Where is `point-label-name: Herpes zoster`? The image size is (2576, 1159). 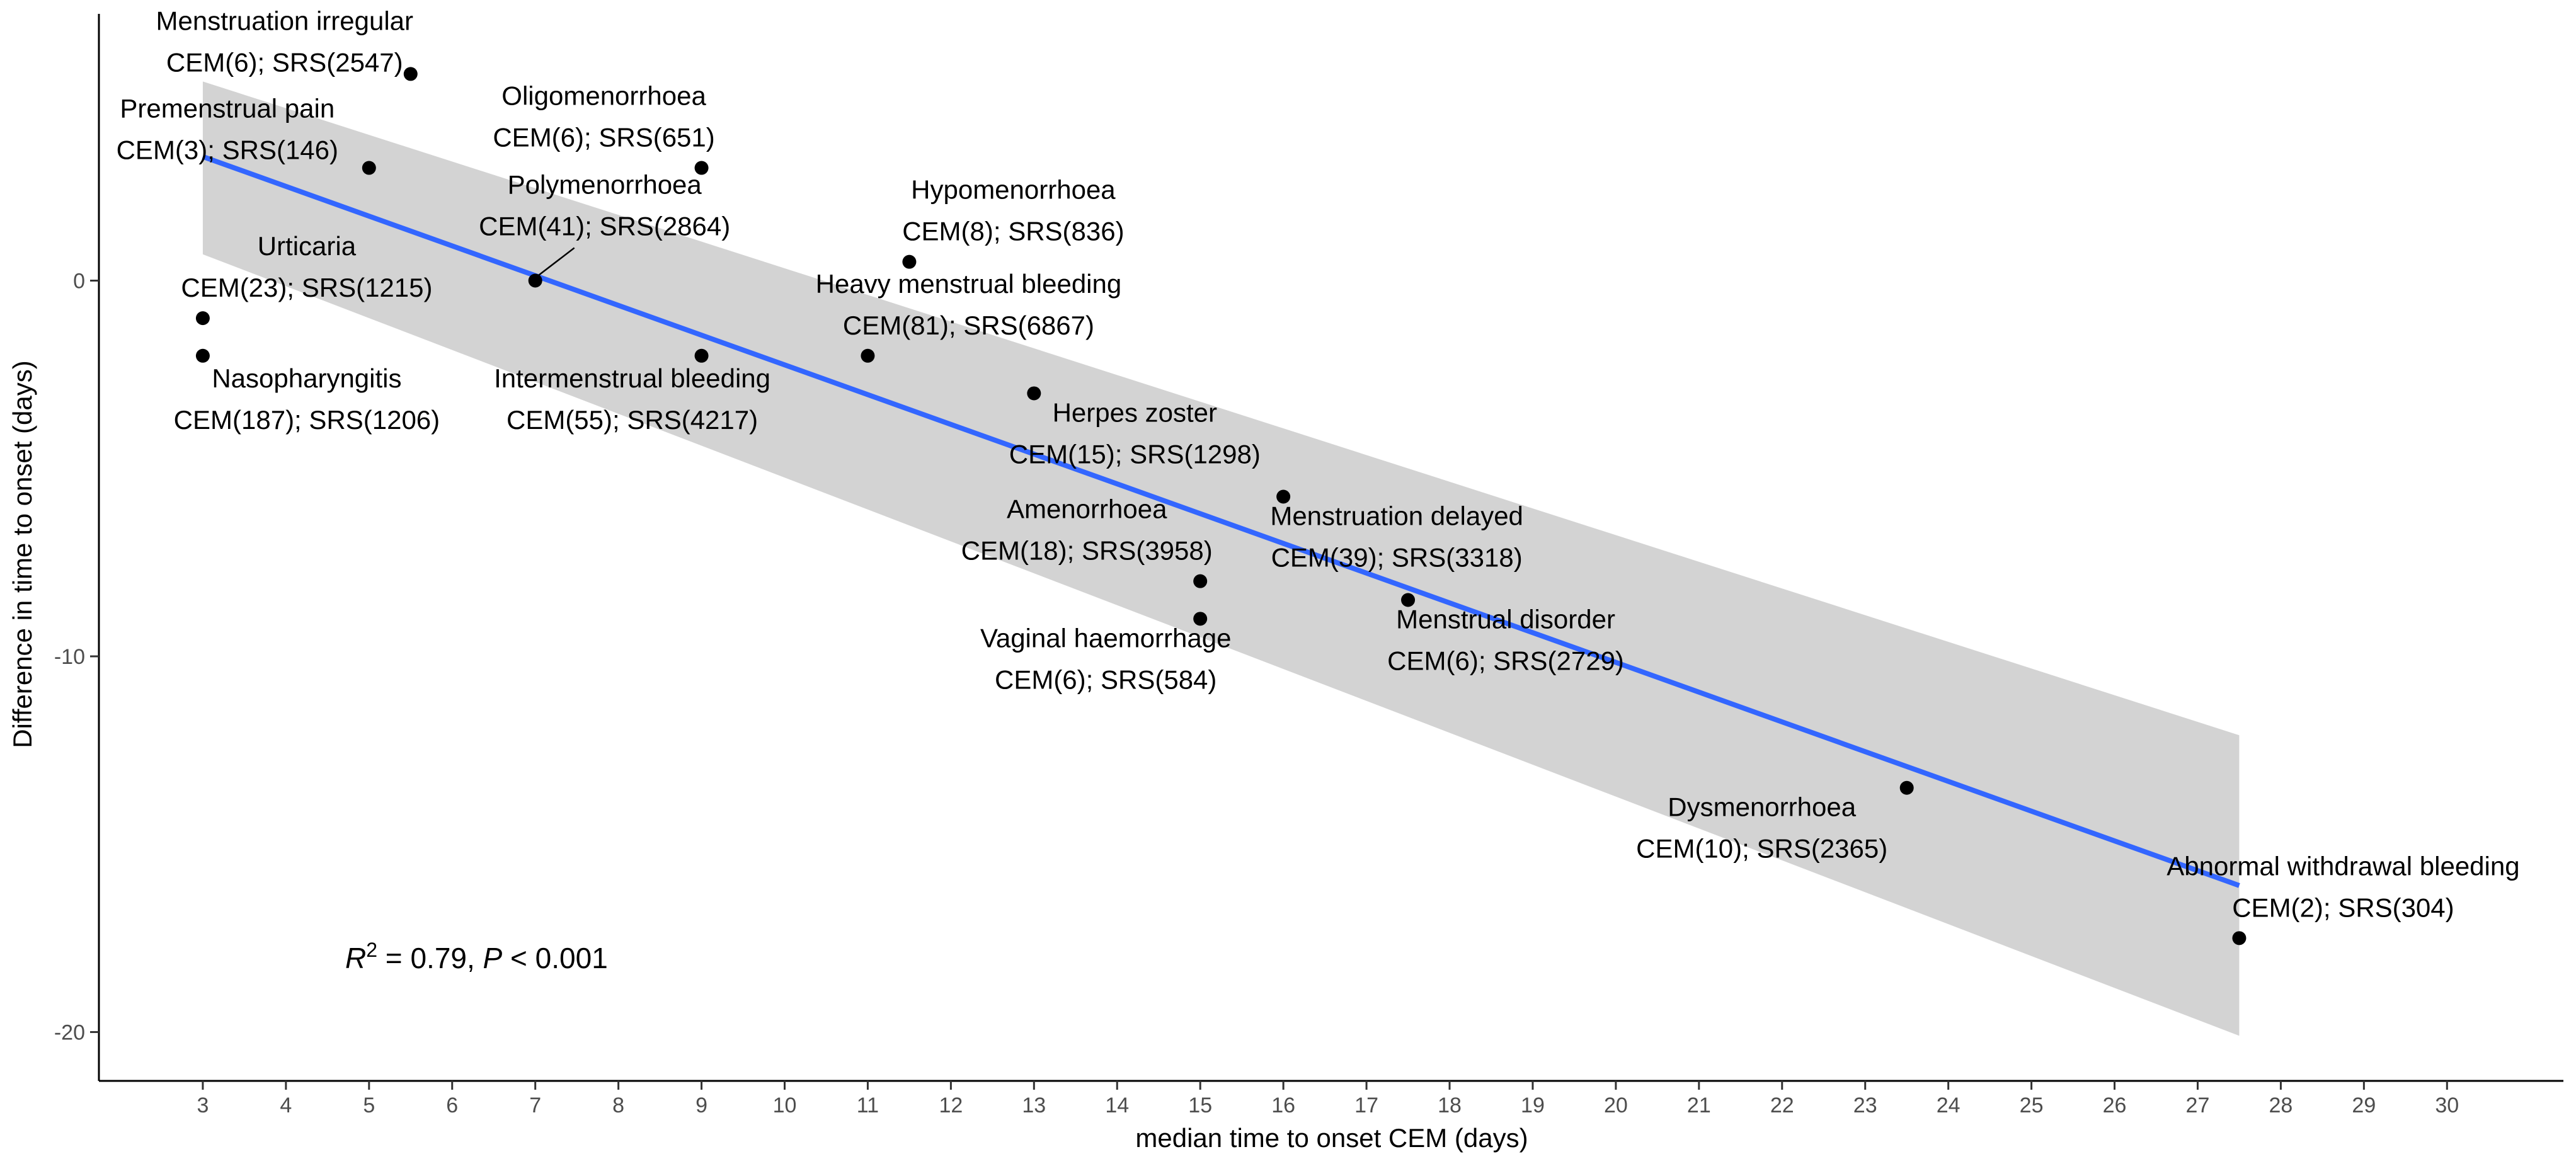
point-label-name: Herpes zoster is located at coordinates (1135, 412).